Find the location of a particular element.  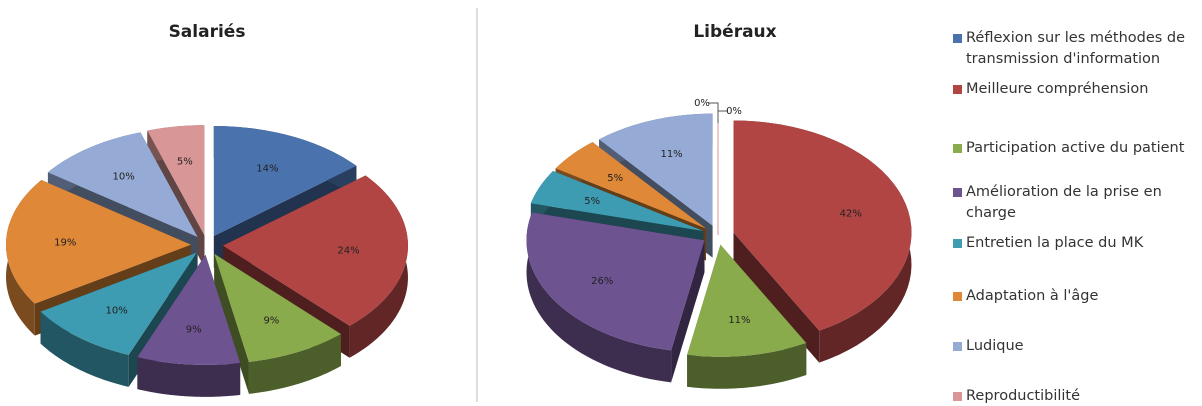

legend-label: Adaptation à l'âge is located at coordinates (1032, 296).